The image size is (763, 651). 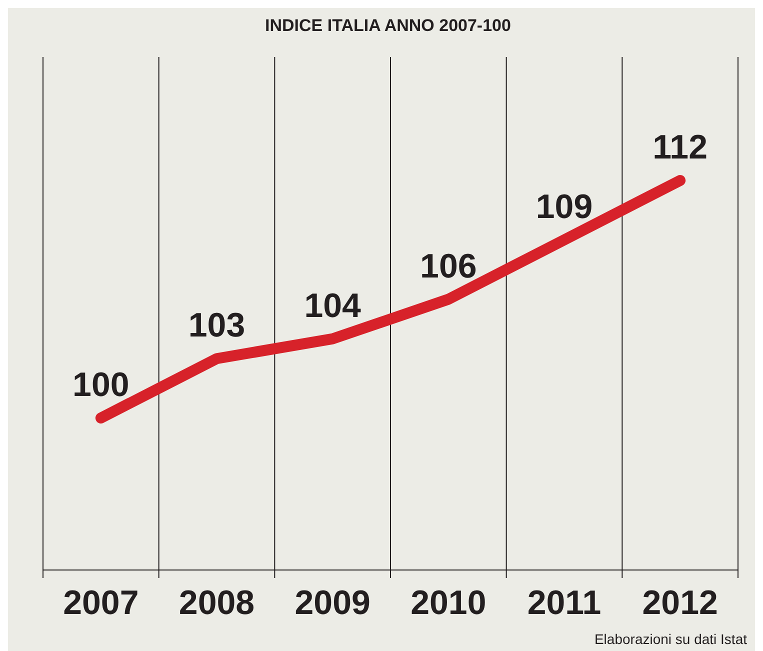 What do you see at coordinates (101, 385) in the screenshot?
I see `data-label: 100` at bounding box center [101, 385].